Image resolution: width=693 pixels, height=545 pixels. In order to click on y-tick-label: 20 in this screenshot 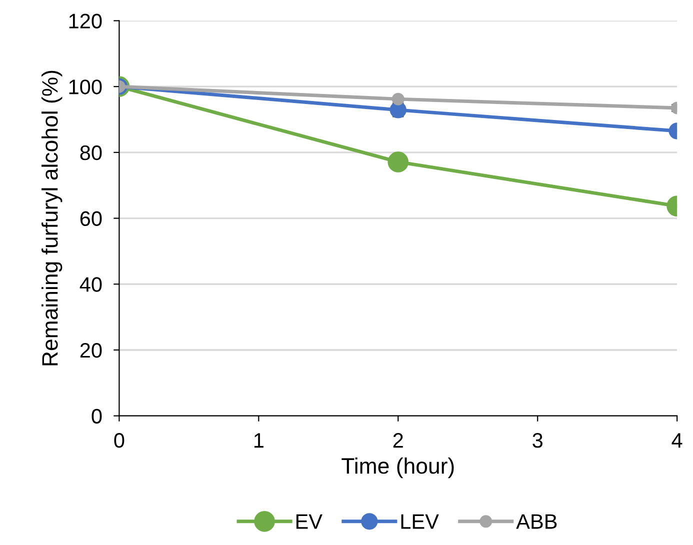, I will do `click(91, 350)`.